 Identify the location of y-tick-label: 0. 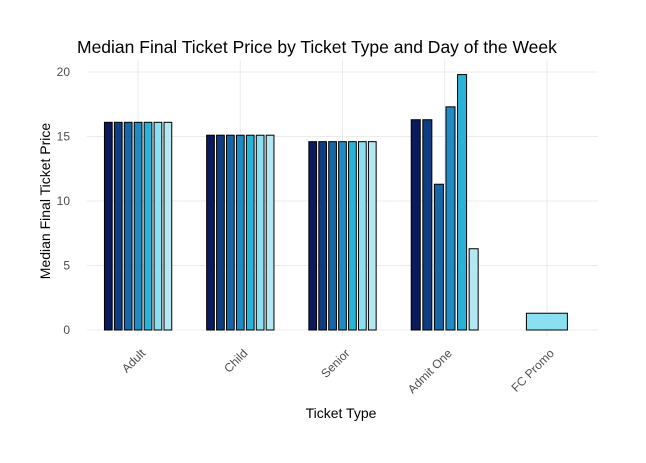
(66, 330).